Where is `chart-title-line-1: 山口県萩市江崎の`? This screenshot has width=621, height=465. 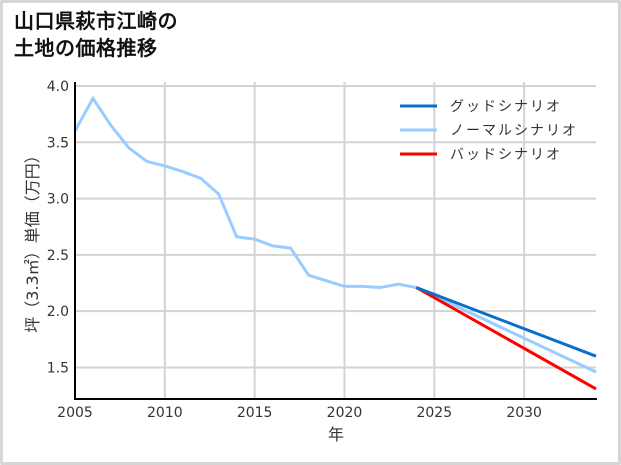 chart-title-line-1: 山口県萩市江崎の is located at coordinates (96, 21).